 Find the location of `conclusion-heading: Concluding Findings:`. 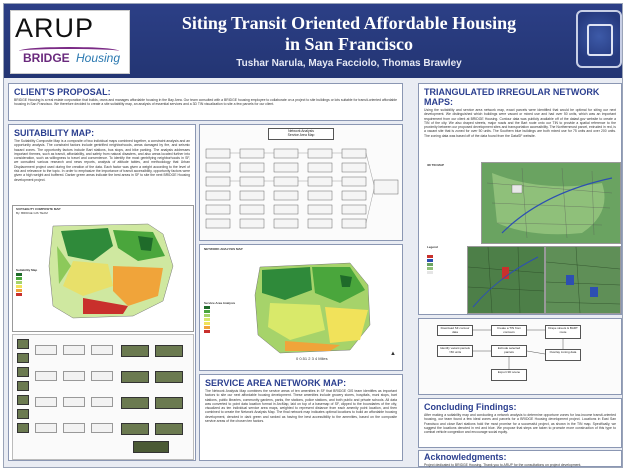

conclusion-heading: Concluding Findings: is located at coordinates (470, 407).